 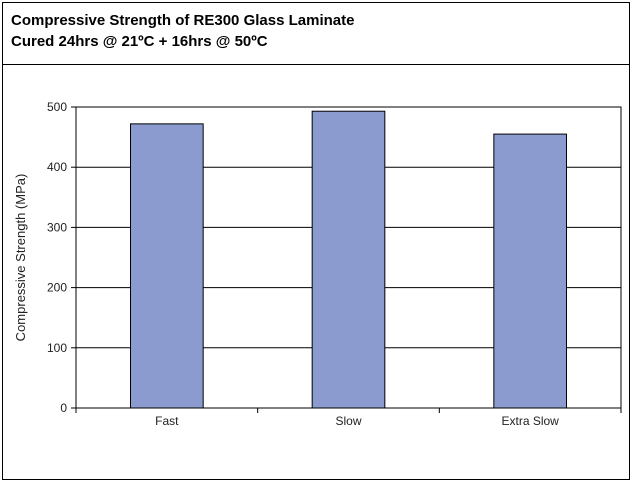 What do you see at coordinates (63, 408) in the screenshot?
I see `y-tick-label: 0` at bounding box center [63, 408].